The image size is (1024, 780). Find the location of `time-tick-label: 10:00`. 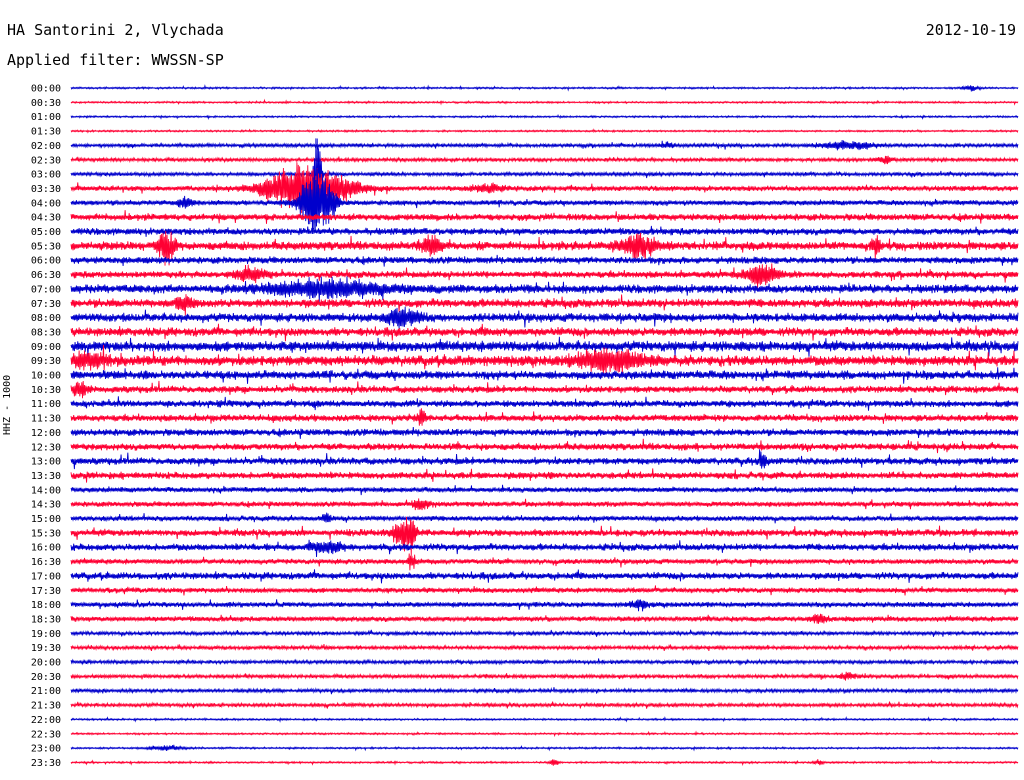

time-tick-label: 10:00 is located at coordinates (46, 376).